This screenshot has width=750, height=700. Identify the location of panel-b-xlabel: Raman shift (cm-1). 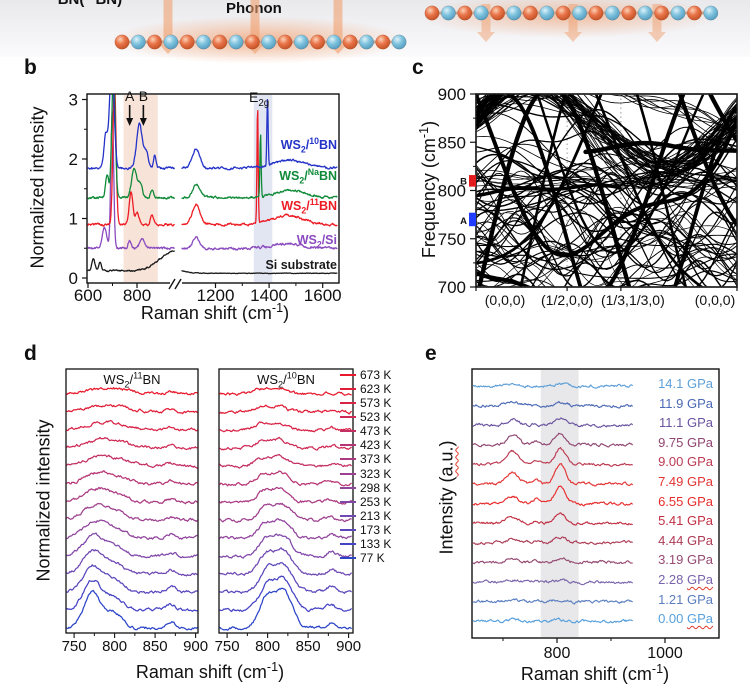
(215, 312).